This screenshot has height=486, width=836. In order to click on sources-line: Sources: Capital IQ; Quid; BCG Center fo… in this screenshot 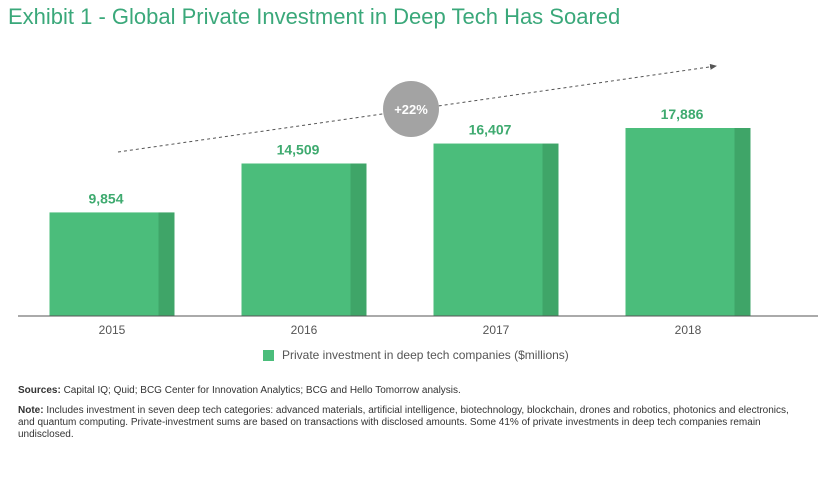, I will do `click(413, 391)`.